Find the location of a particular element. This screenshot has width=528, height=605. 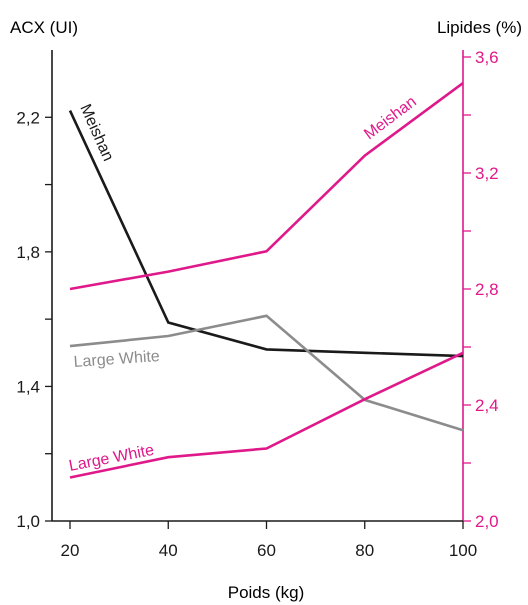

left-axis-title: ACX (UI) is located at coordinates (44, 27).